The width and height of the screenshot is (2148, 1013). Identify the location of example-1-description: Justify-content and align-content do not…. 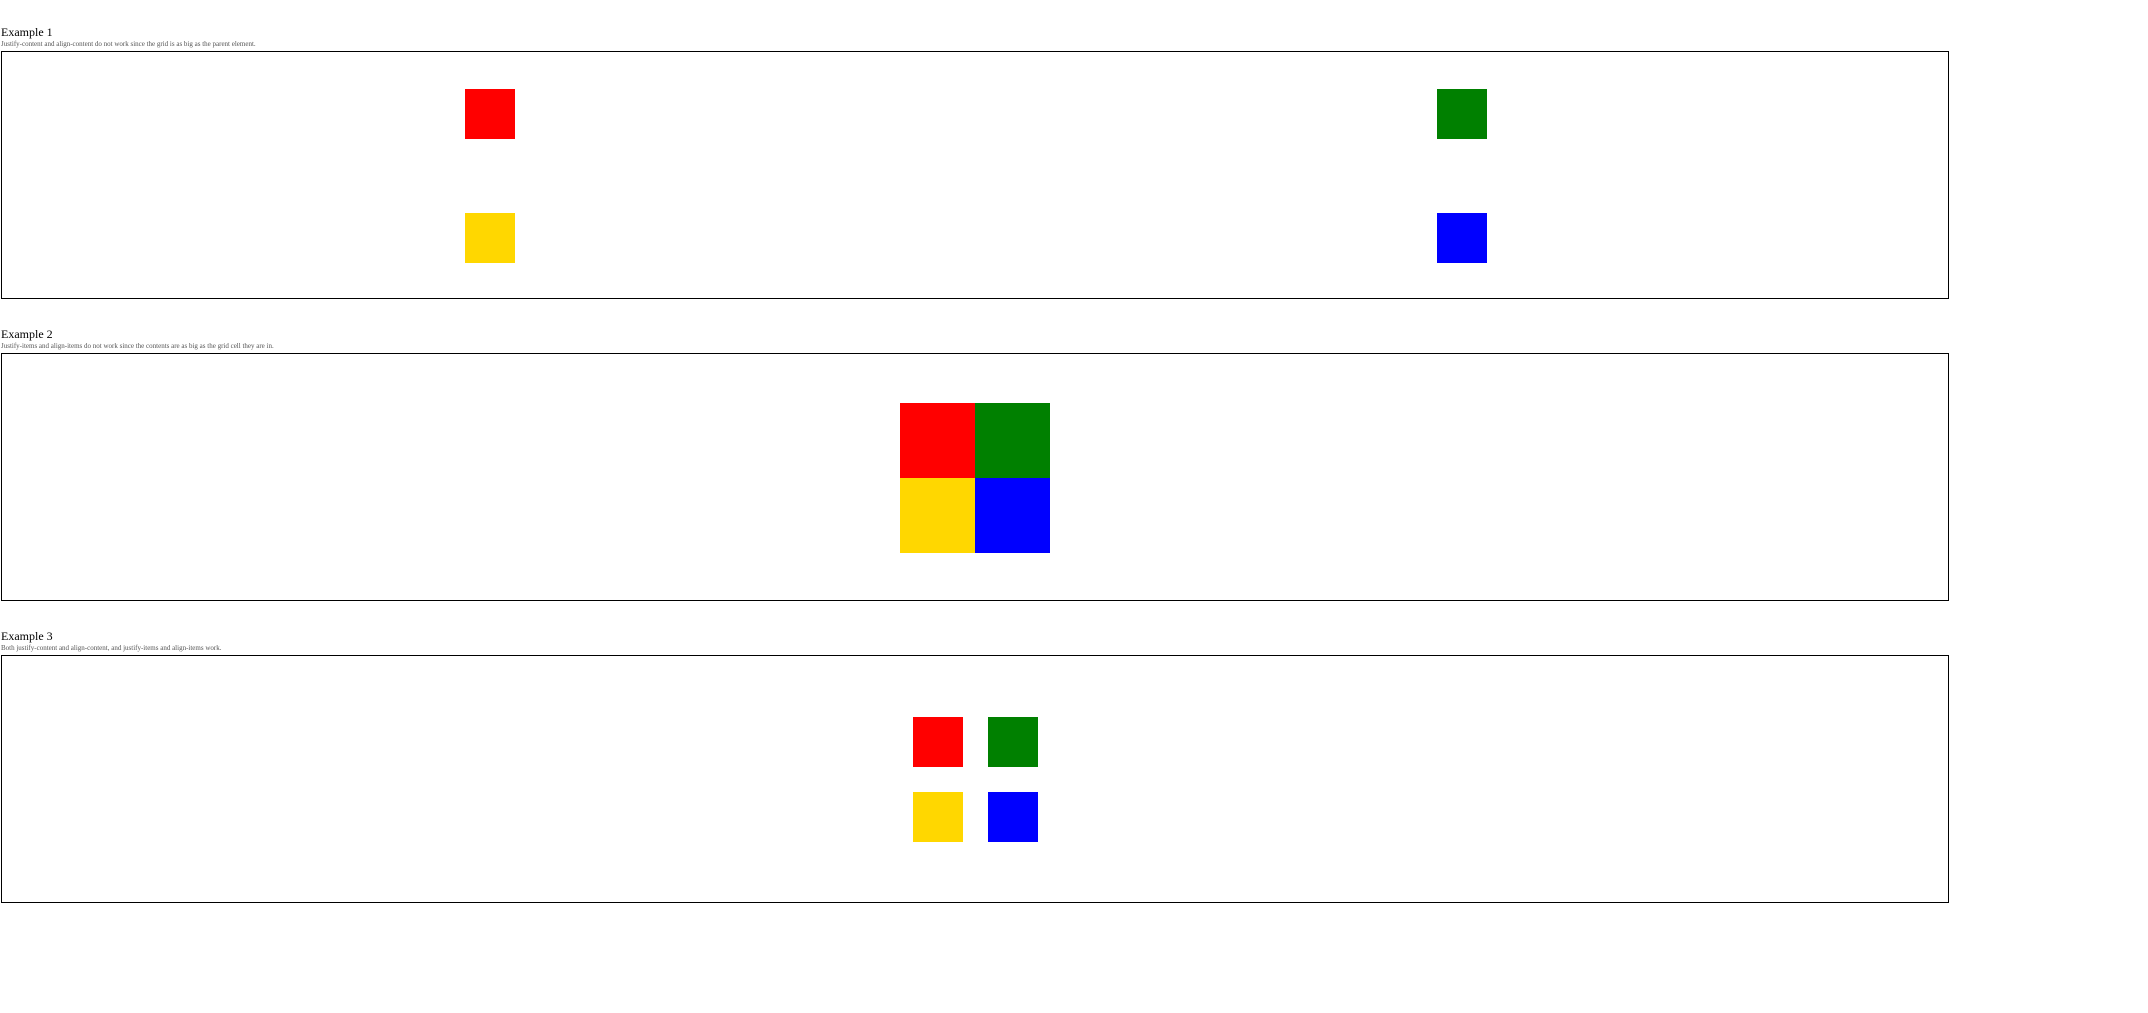
(128, 44).